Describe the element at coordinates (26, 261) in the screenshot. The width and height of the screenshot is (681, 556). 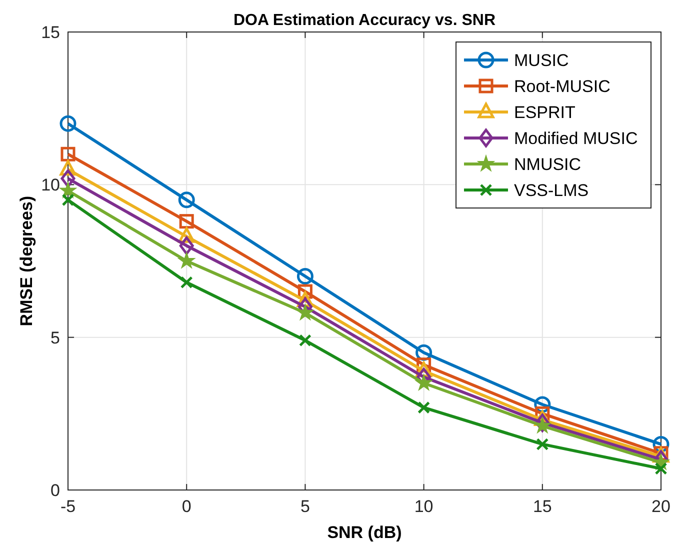
I see `y-axis-title: RMSE (degrees)` at that location.